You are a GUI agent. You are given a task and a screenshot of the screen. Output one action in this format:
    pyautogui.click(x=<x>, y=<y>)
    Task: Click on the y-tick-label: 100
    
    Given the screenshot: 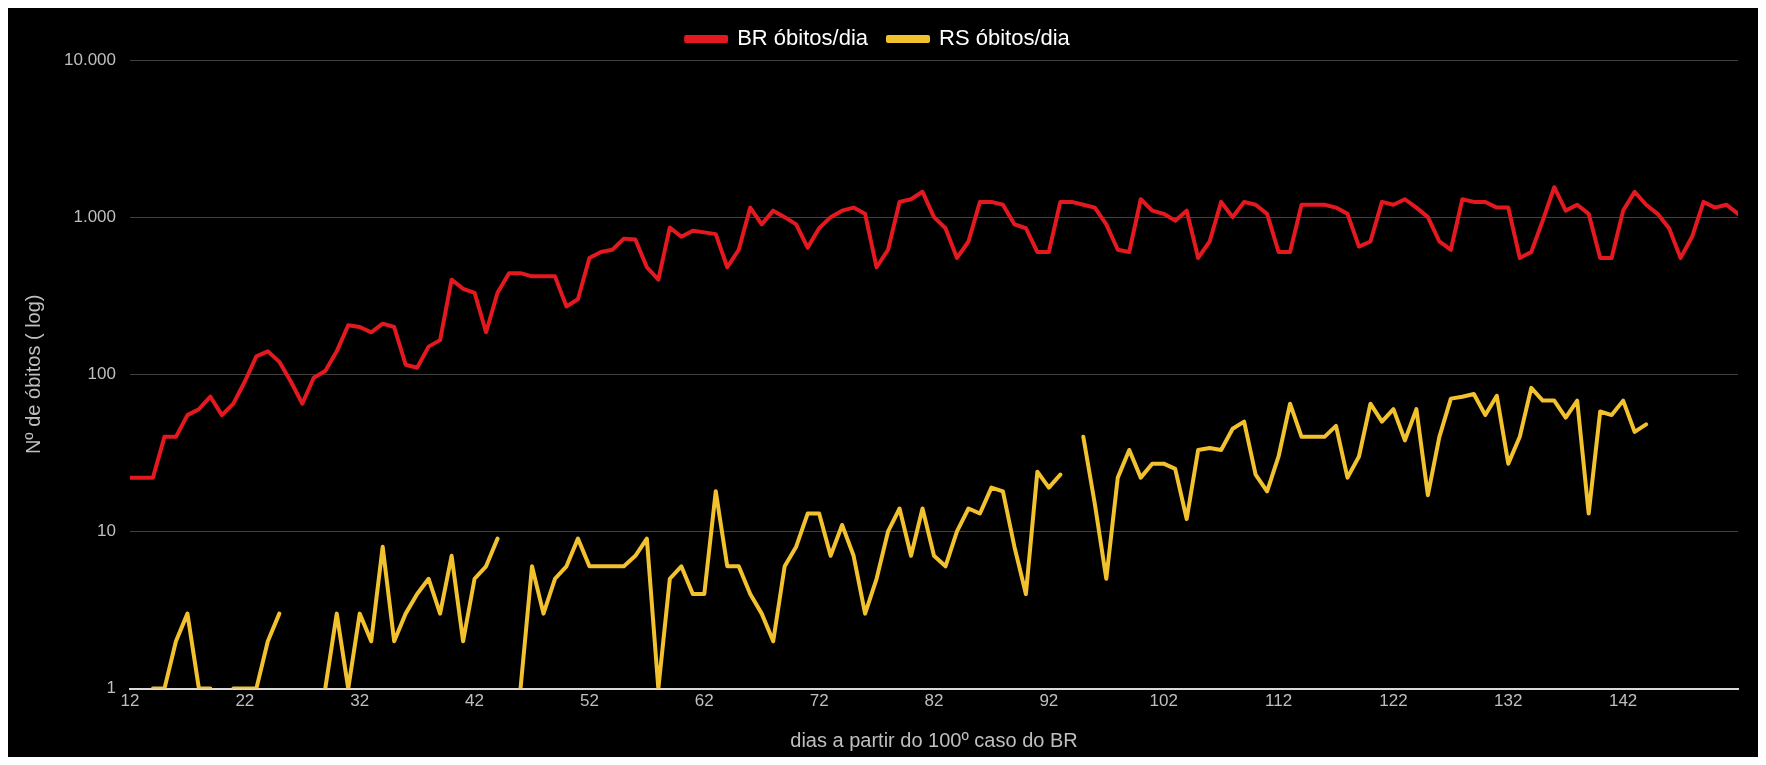 What is the action you would take?
    pyautogui.click(x=101, y=373)
    